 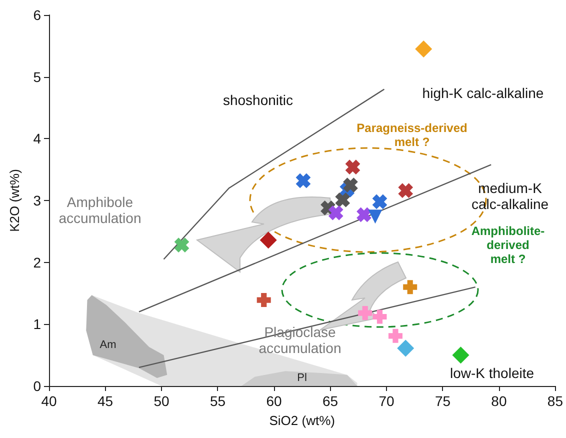 What do you see at coordinates (37, 386) in the screenshot?
I see `y-tick-label: 0` at bounding box center [37, 386].